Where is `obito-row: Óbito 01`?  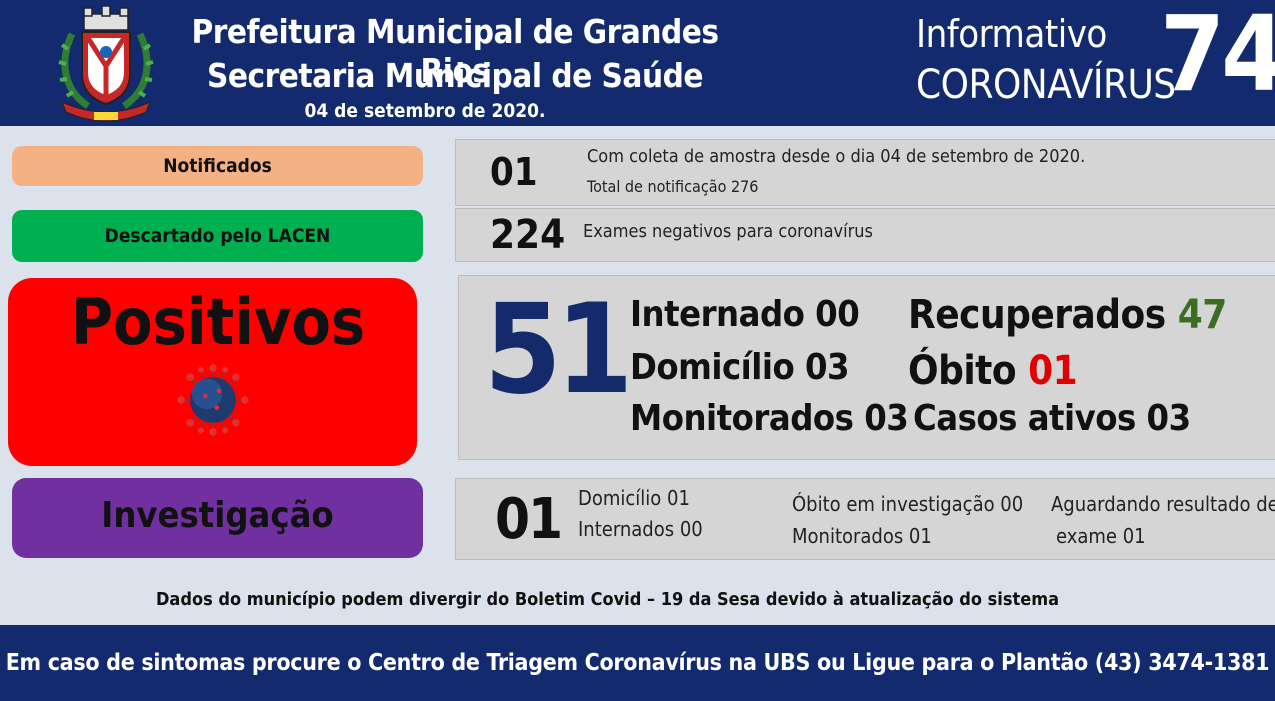
obito-row: Óbito 01 is located at coordinates (993, 371).